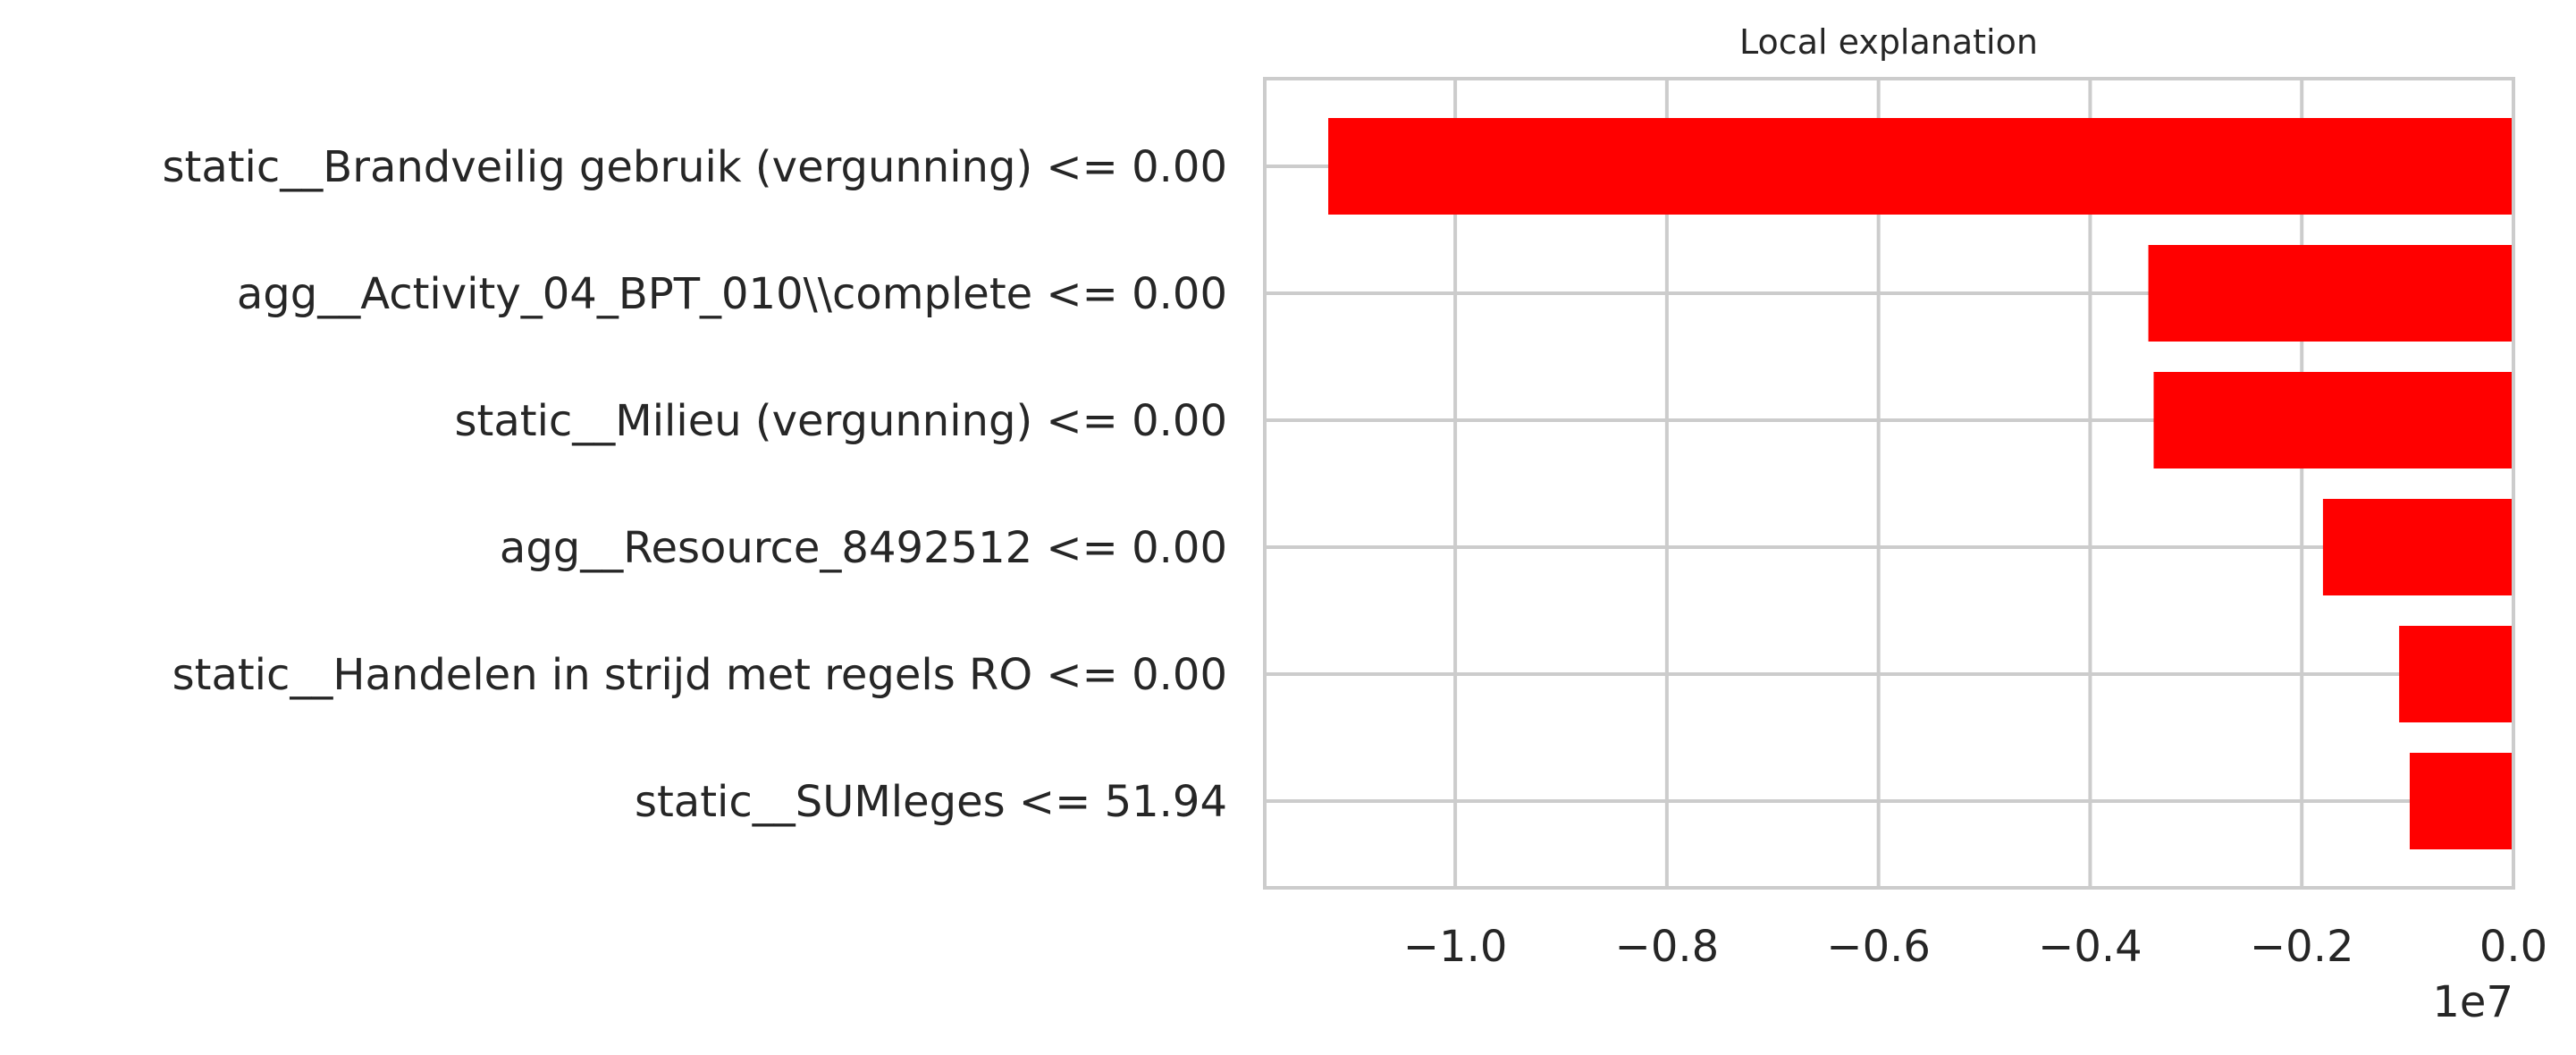 The image size is (2576, 1055). What do you see at coordinates (842, 421) in the screenshot?
I see `y-tick-label: static__Milieu (vergunning) <= 0.00` at bounding box center [842, 421].